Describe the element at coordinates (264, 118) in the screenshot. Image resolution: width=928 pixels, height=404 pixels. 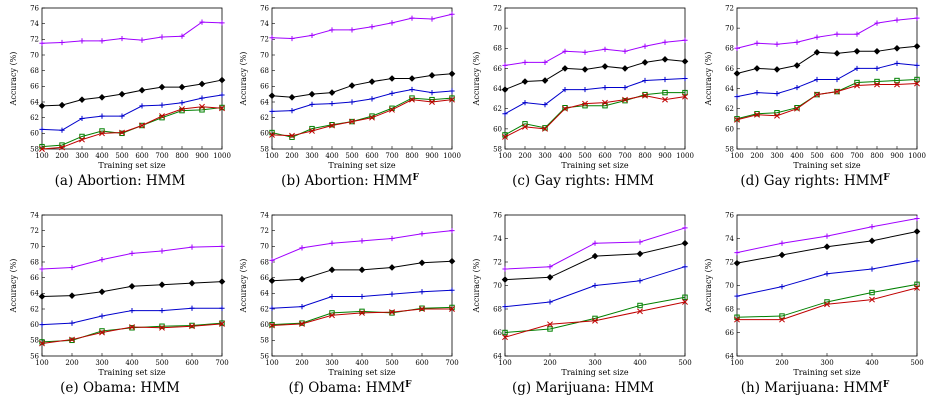
I see `y-tick-label: 62` at that location.